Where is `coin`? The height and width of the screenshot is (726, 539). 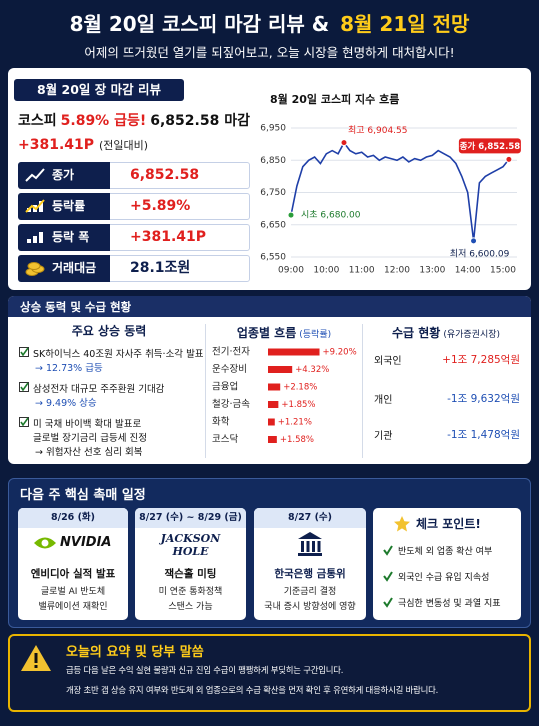
coin is located at coordinates (34, 266).